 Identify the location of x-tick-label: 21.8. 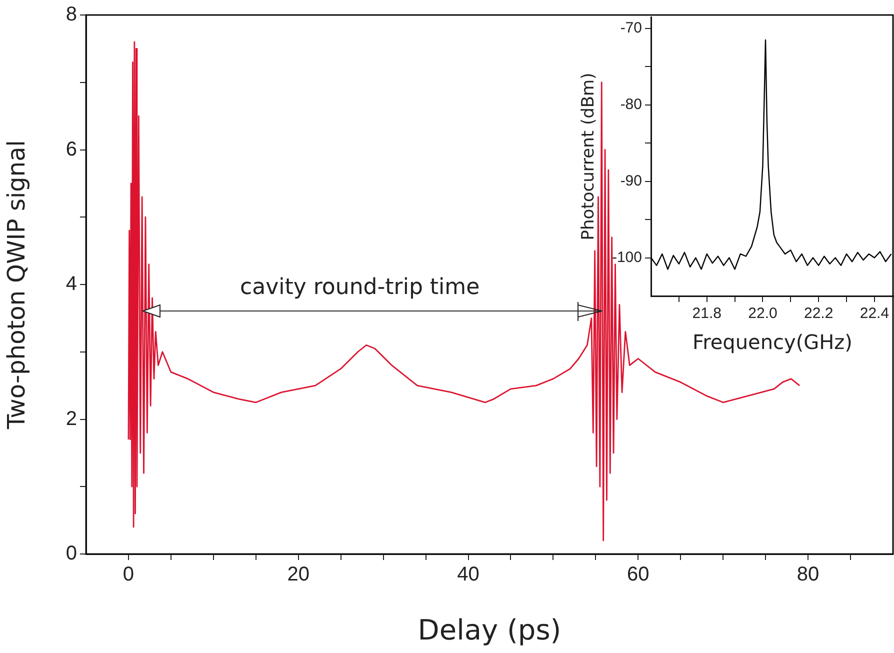
(707, 313).